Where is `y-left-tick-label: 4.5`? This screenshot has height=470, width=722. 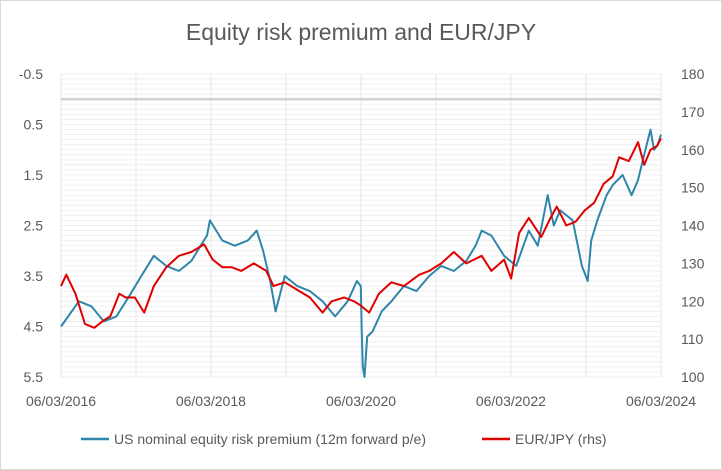 y-left-tick-label: 4.5 is located at coordinates (34, 327).